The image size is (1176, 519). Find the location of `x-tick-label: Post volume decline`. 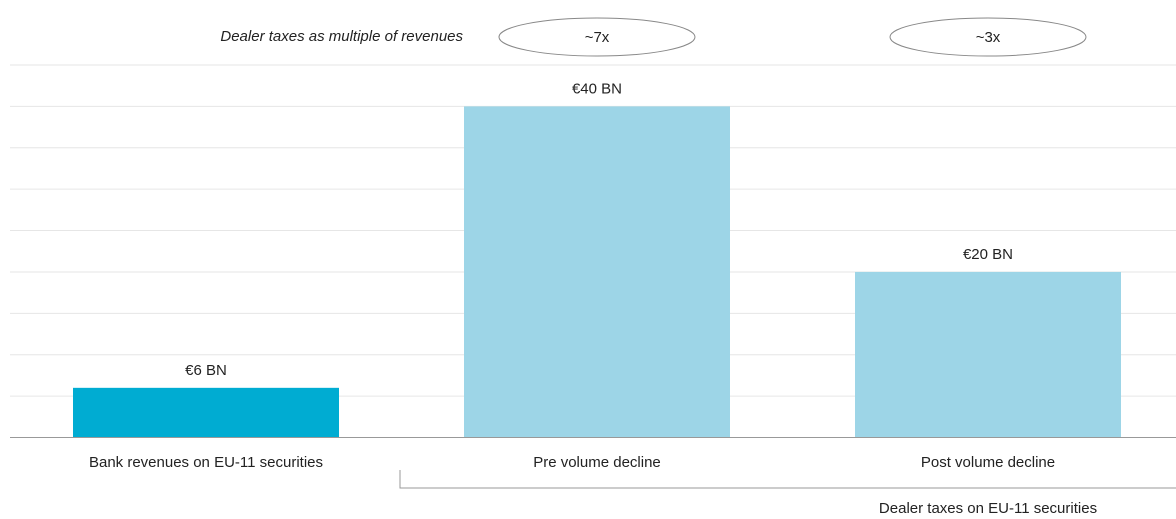

x-tick-label: Post volume decline is located at coordinates (988, 462).